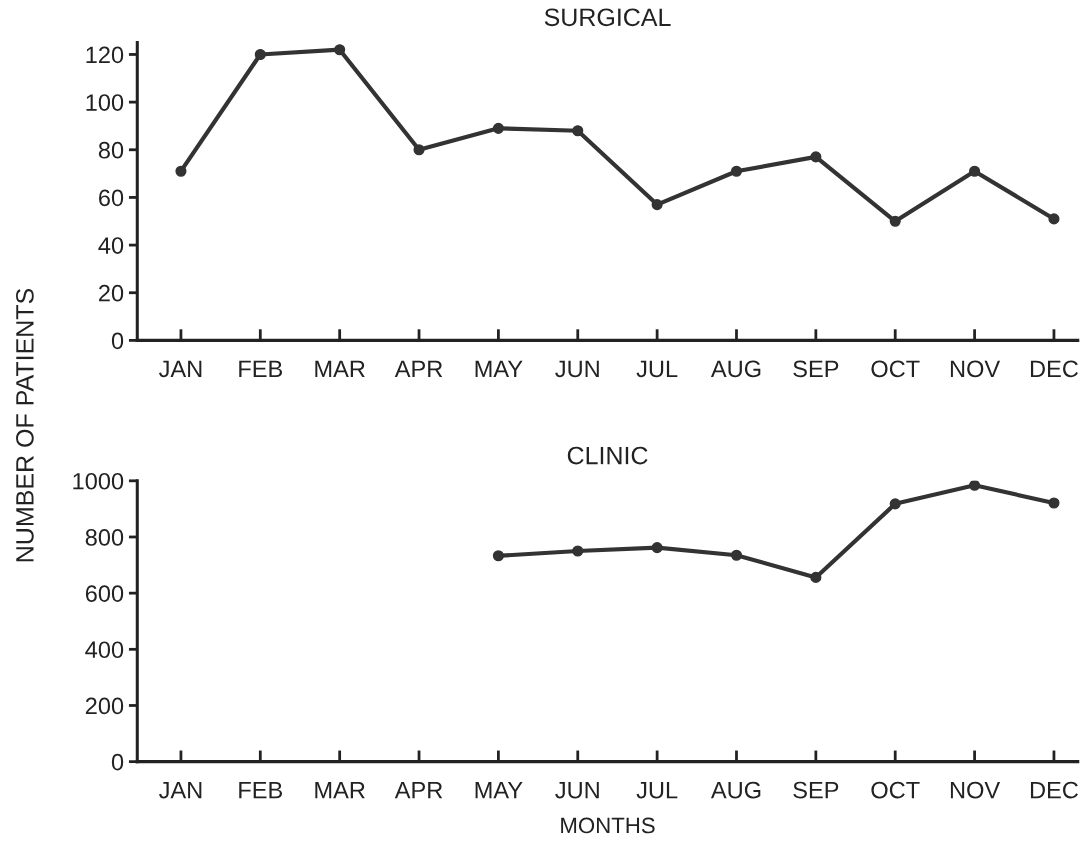 Image resolution: width=1081 pixels, height=851 pixels. Describe the element at coordinates (111, 293) in the screenshot. I see `y-tick-label: 20` at that location.